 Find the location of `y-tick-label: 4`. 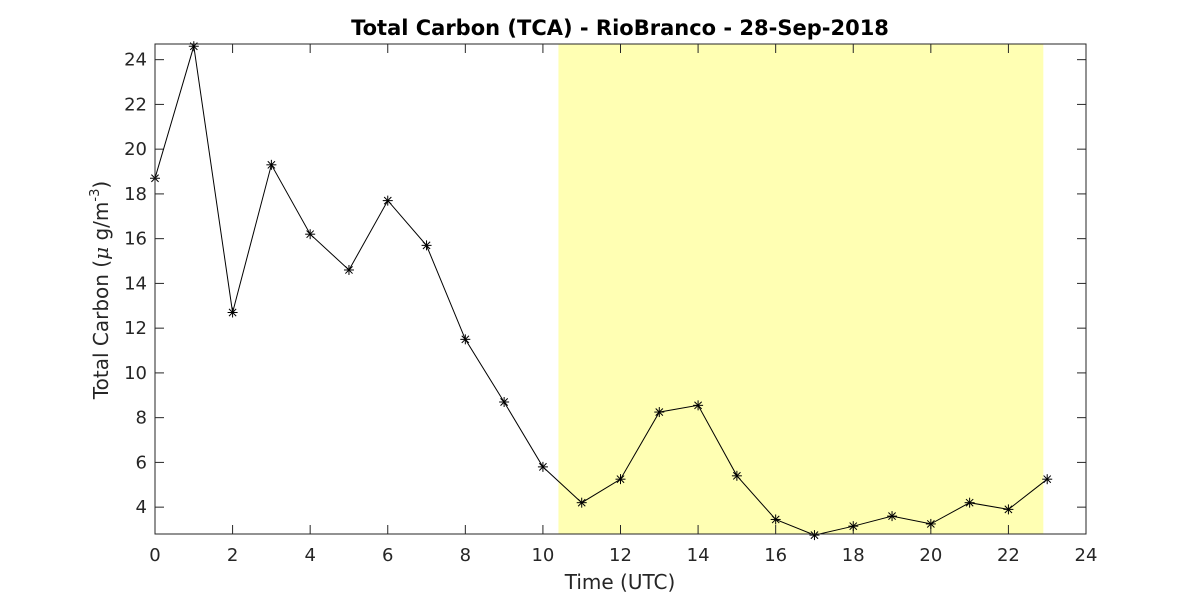

y-tick-label: 4 is located at coordinates (141, 507).